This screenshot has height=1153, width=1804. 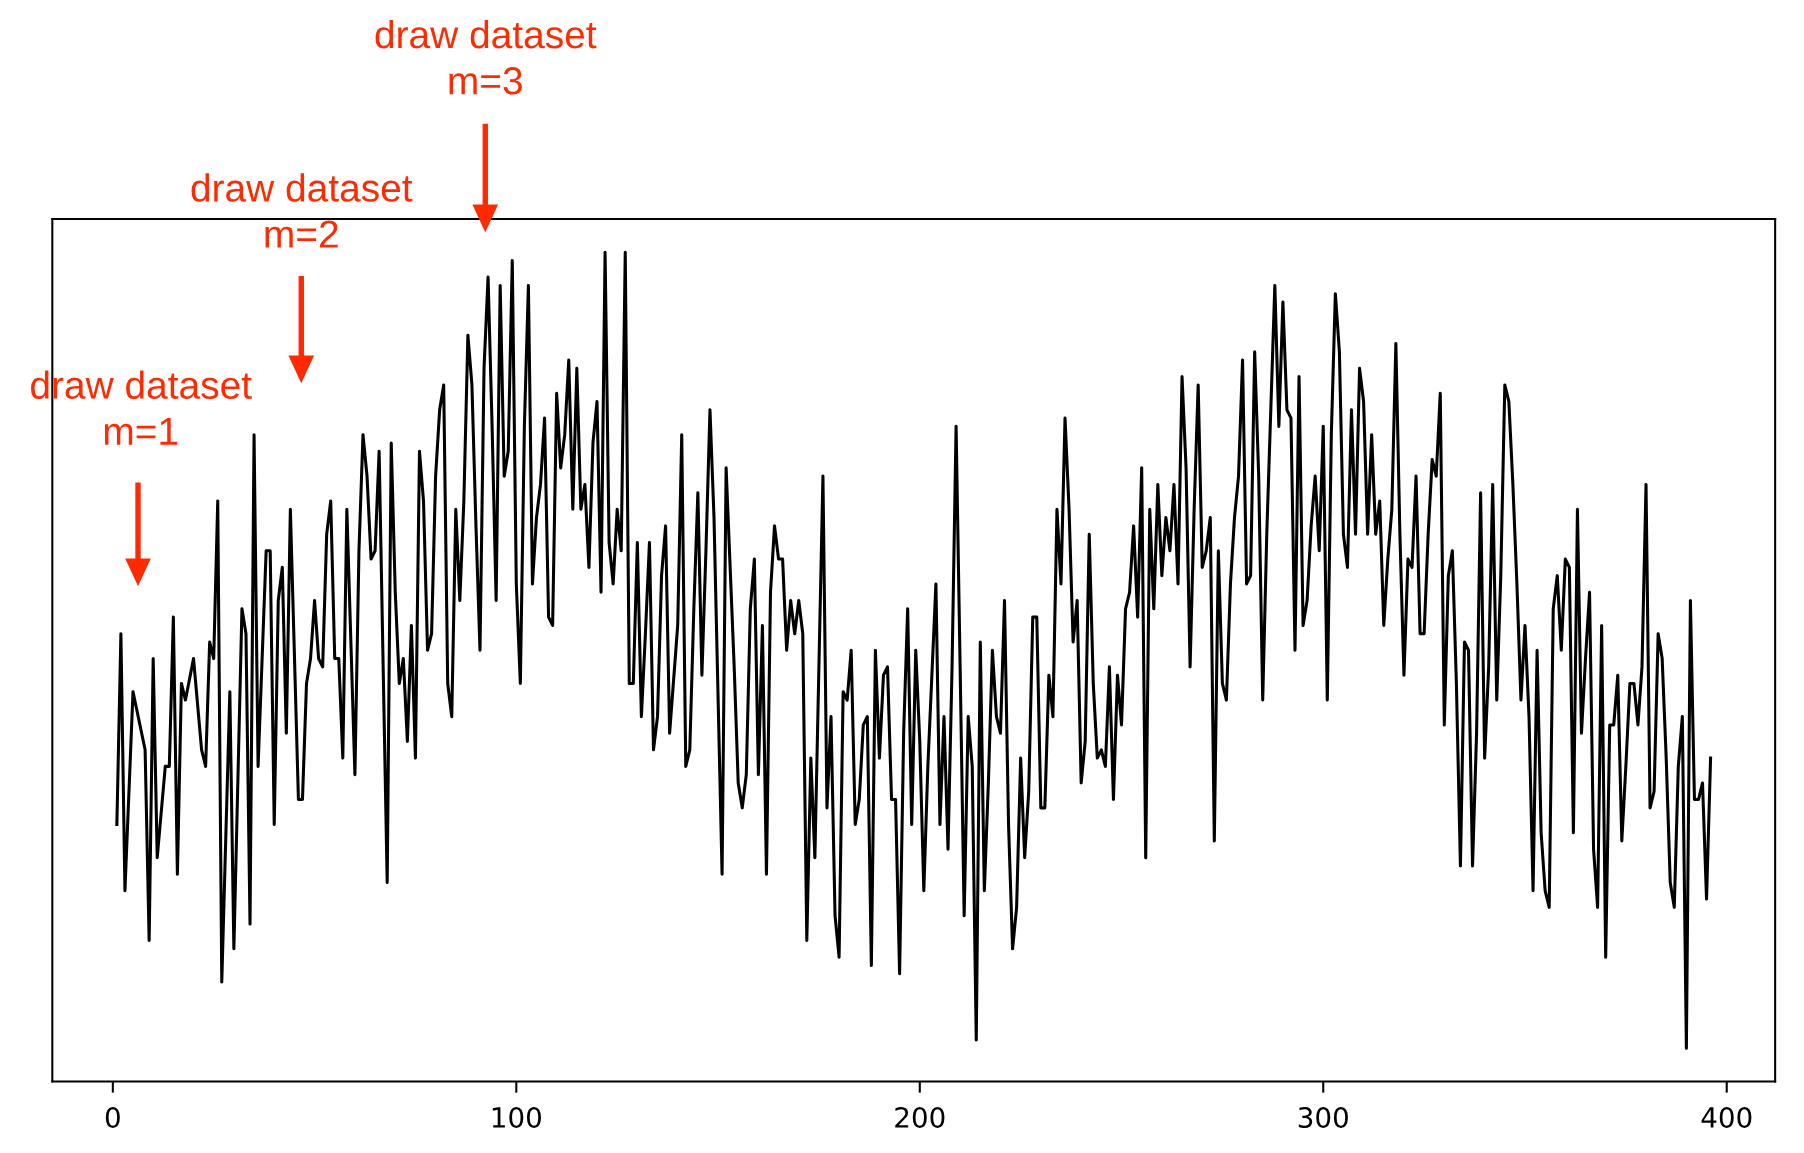 I want to click on x-tick-label: 200, so click(x=920, y=1118).